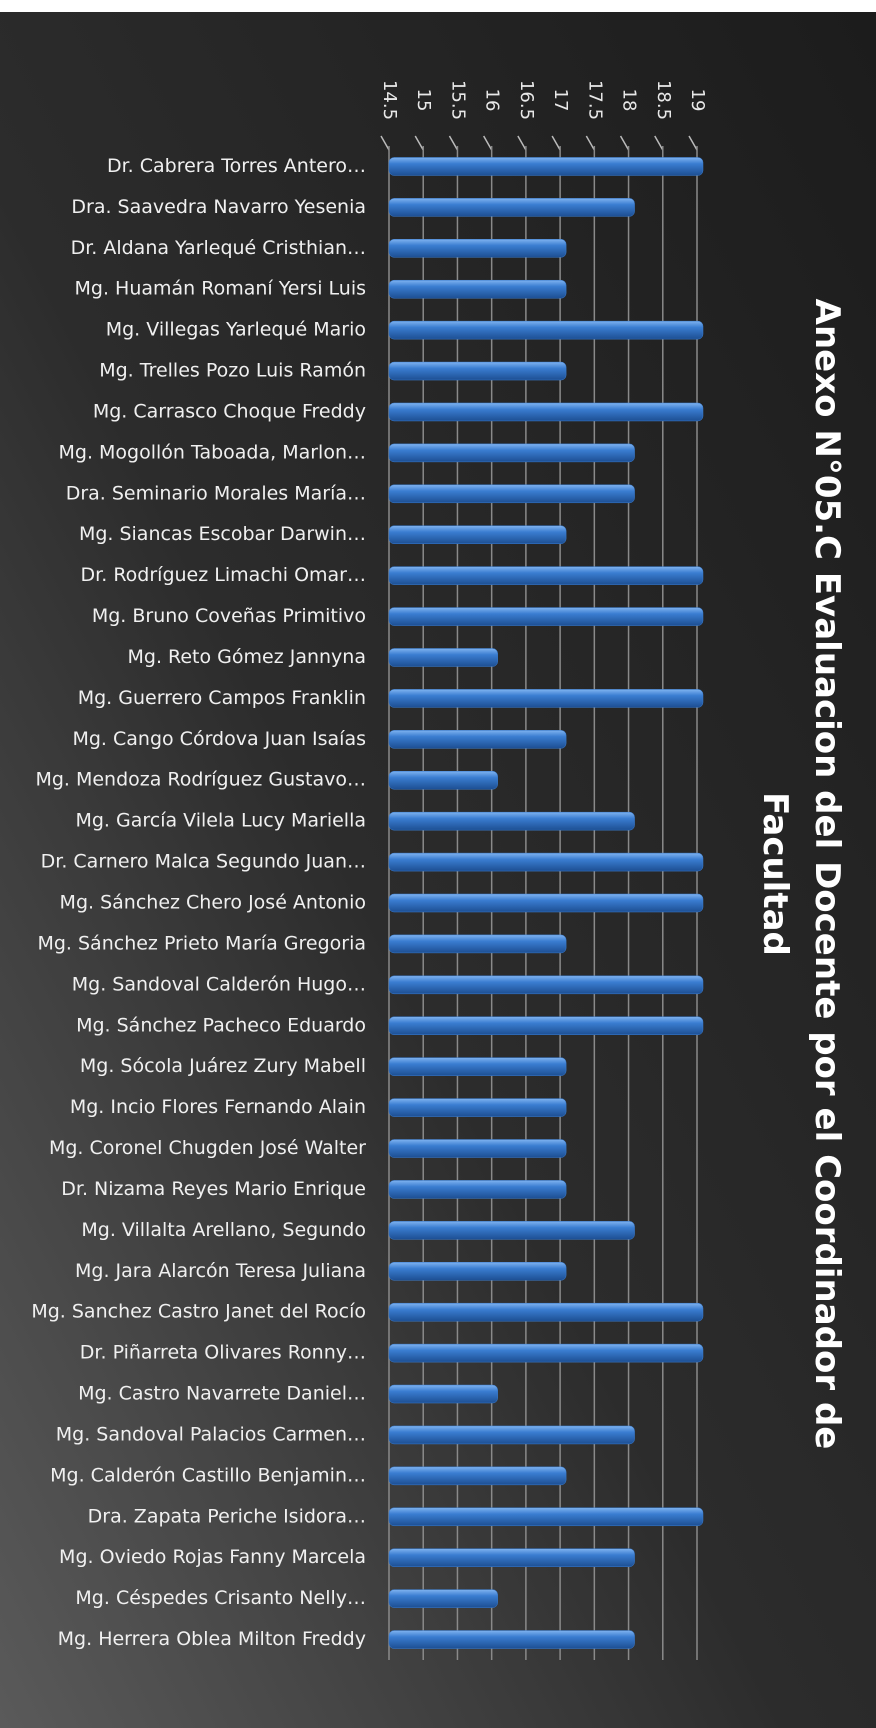  I want to click on y-tick-label: Mg. Sánchez Pacheco Eduardo, so click(221, 1025).